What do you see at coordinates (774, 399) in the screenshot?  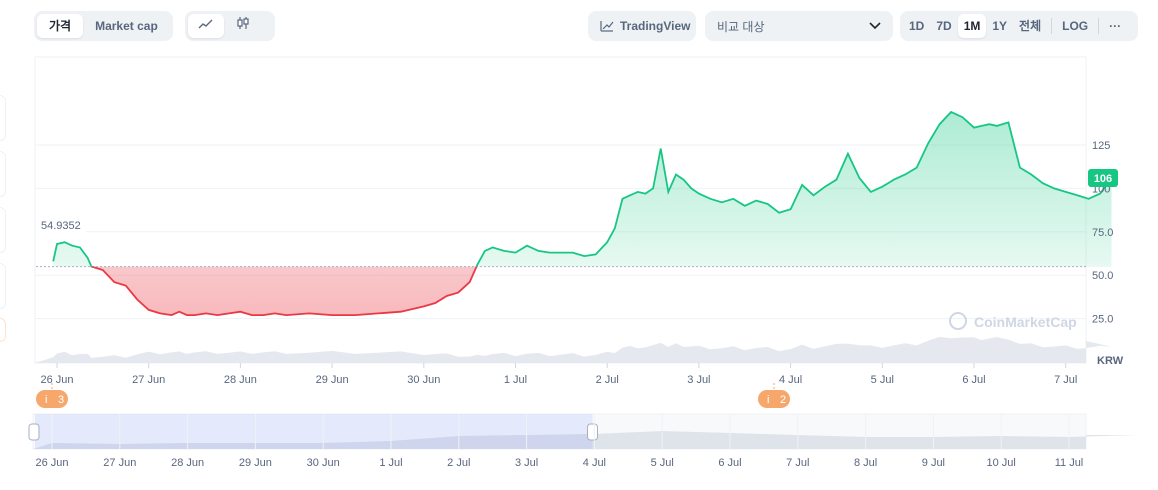 I see `event-marker: i 2` at bounding box center [774, 399].